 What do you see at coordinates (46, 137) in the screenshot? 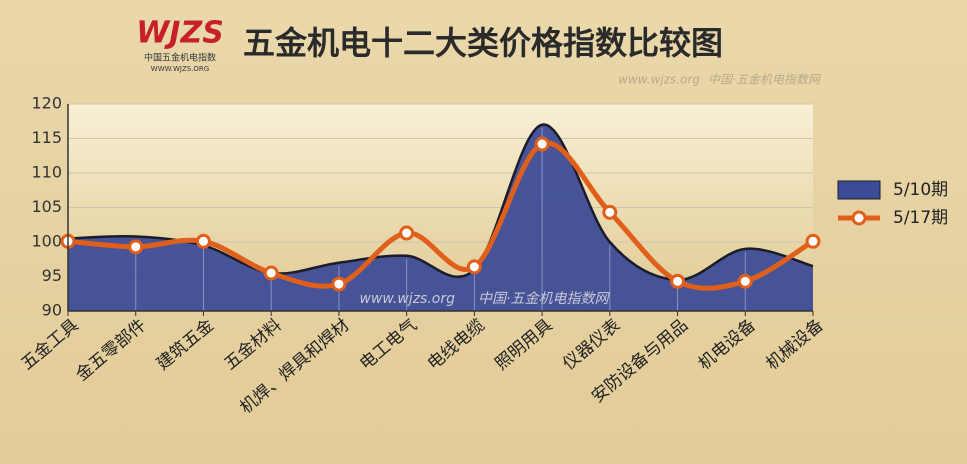
I see `y-tick-label: 115` at bounding box center [46, 137].